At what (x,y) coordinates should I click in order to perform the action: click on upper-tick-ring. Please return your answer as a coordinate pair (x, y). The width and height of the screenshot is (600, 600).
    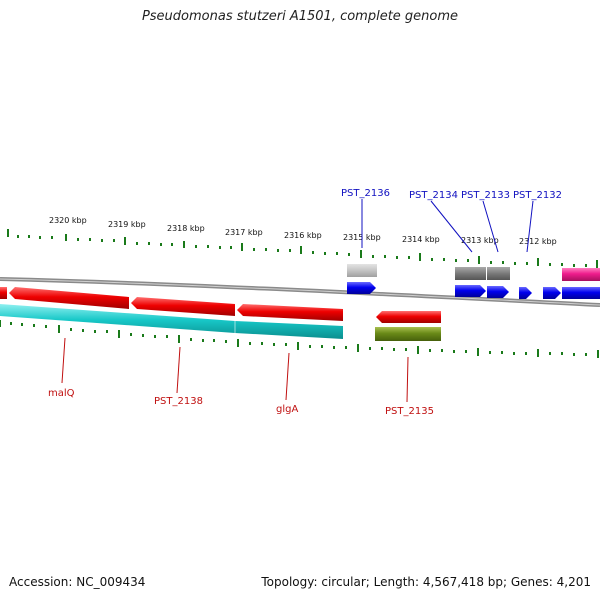
    Looking at the image, I should click on (302, 248).